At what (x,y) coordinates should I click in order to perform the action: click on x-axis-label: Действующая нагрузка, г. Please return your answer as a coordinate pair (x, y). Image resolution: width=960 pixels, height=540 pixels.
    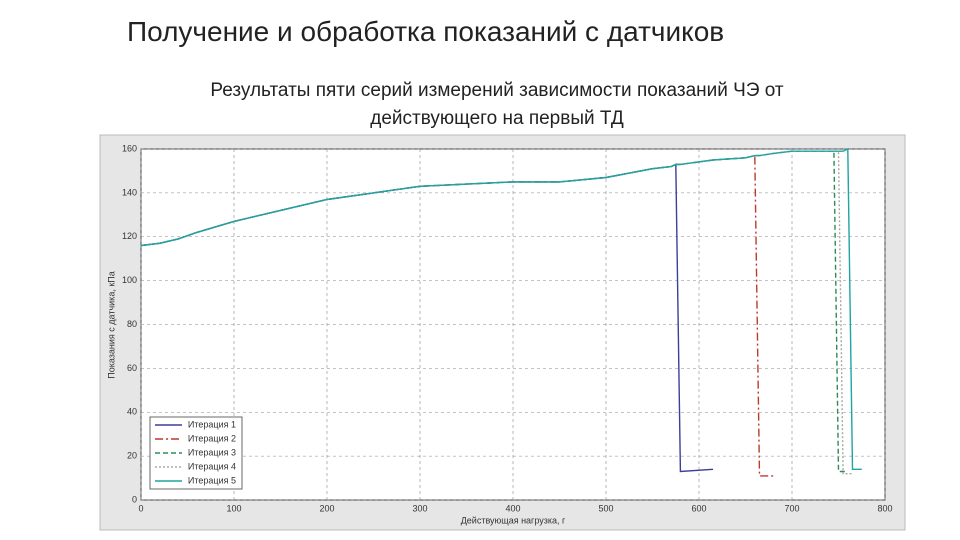
    Looking at the image, I should click on (513, 520).